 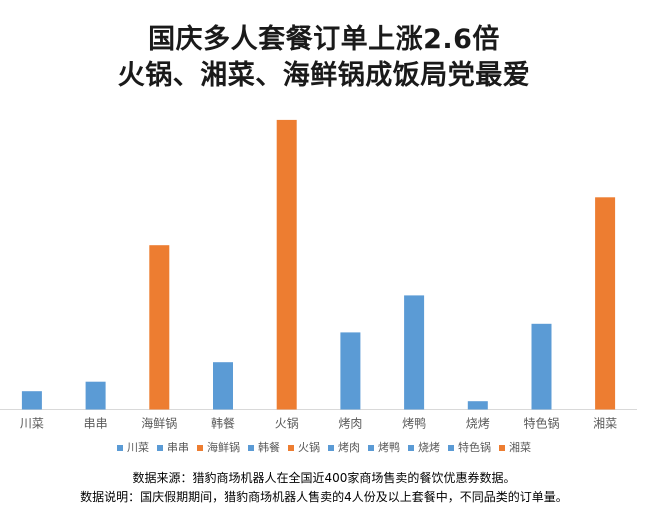 What do you see at coordinates (96, 424) in the screenshot?
I see `x-tick-label: 串串` at bounding box center [96, 424].